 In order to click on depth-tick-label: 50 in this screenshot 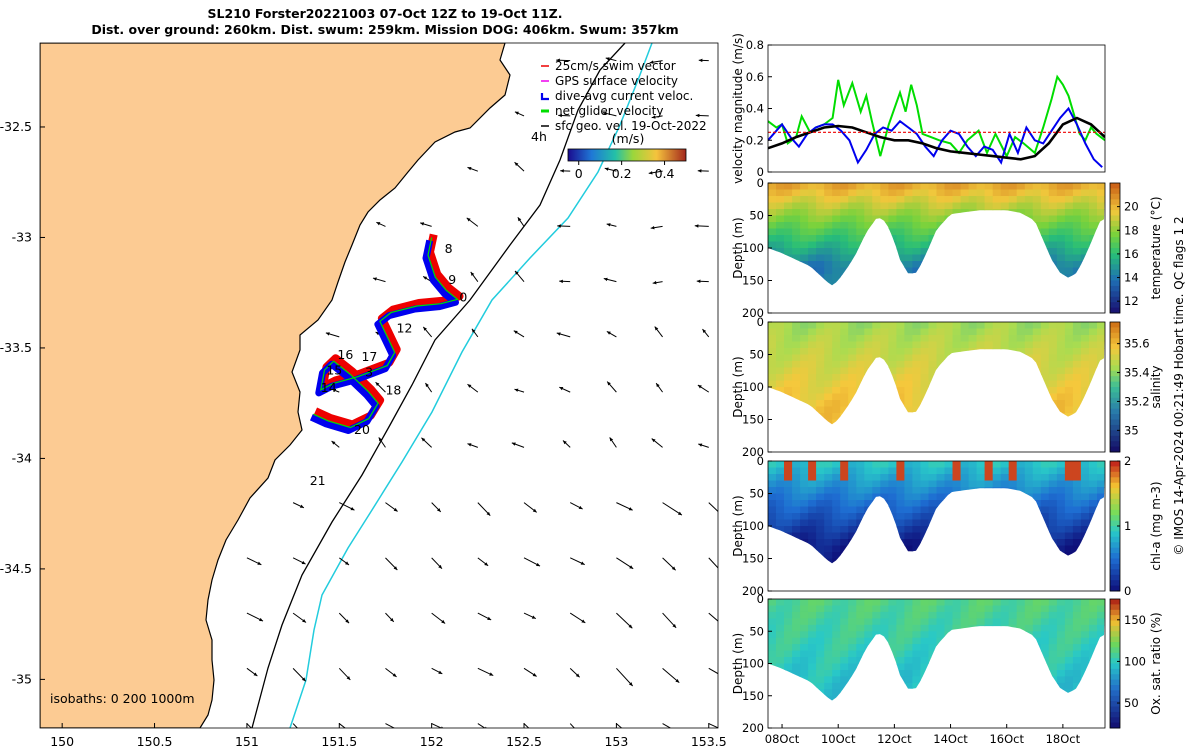, I will do `click(756, 355)`.